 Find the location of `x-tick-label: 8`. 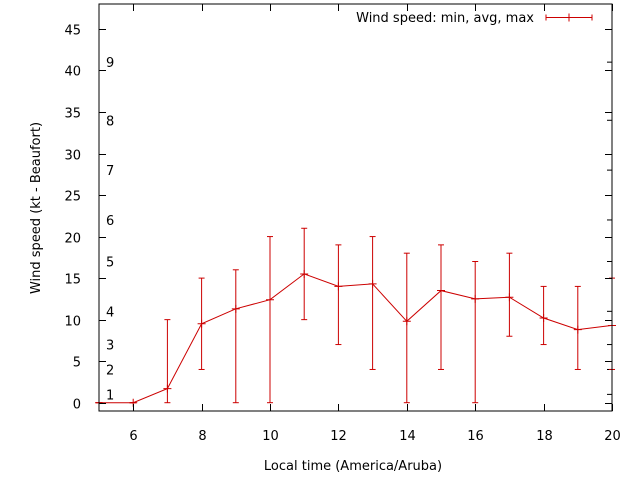

x-tick-label: 8 is located at coordinates (202, 436).